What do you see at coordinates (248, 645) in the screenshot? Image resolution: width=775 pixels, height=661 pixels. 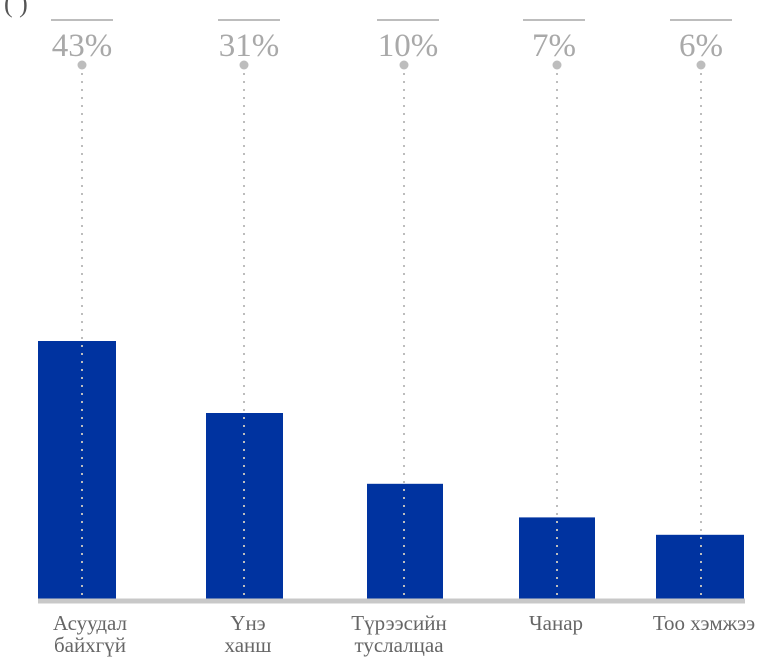 I see `category-label-line: ханш` at bounding box center [248, 645].